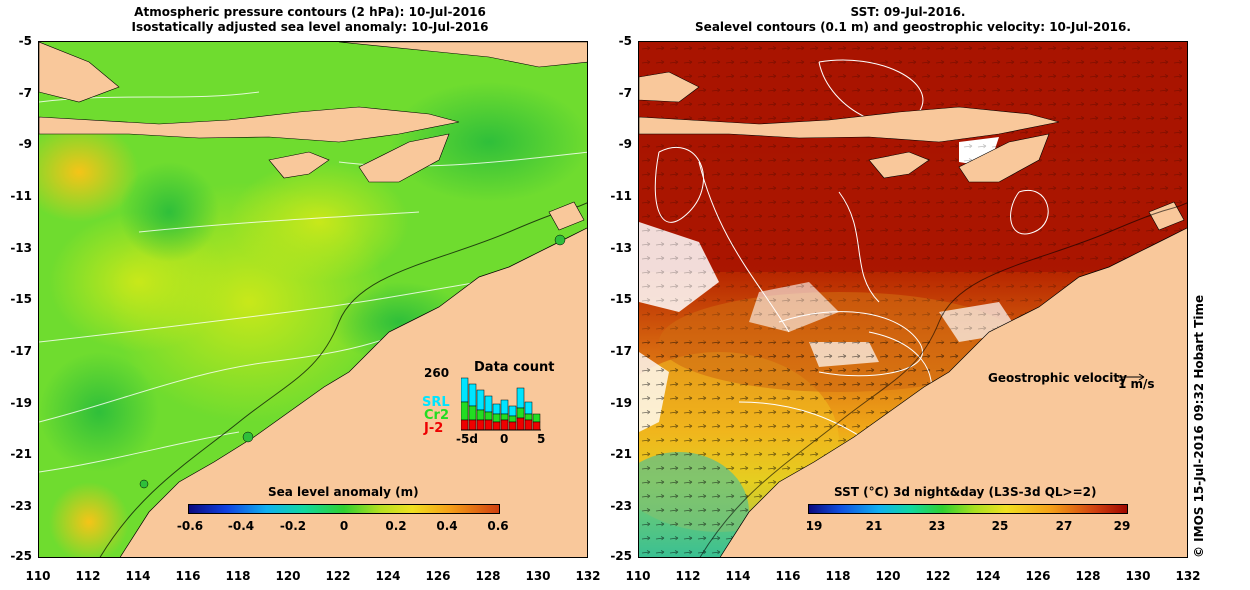  I want to click on left-ytick: -13, so click(21, 248).